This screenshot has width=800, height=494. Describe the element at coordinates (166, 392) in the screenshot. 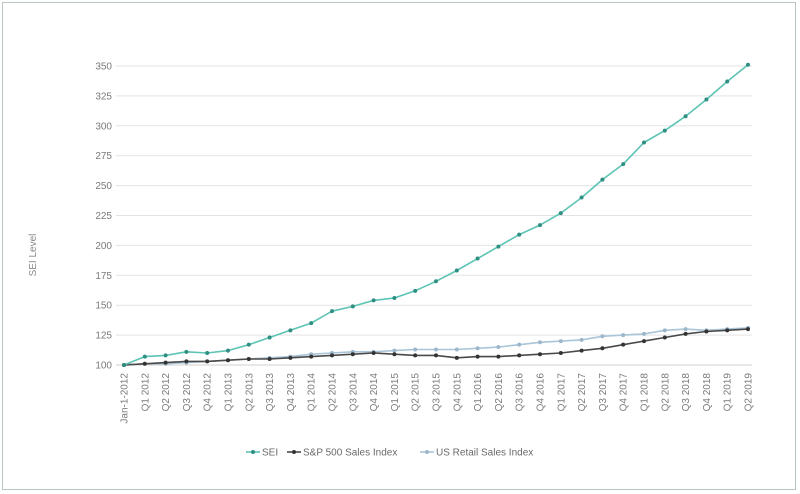

I see `x-tick-label: Q2 2012` at that location.